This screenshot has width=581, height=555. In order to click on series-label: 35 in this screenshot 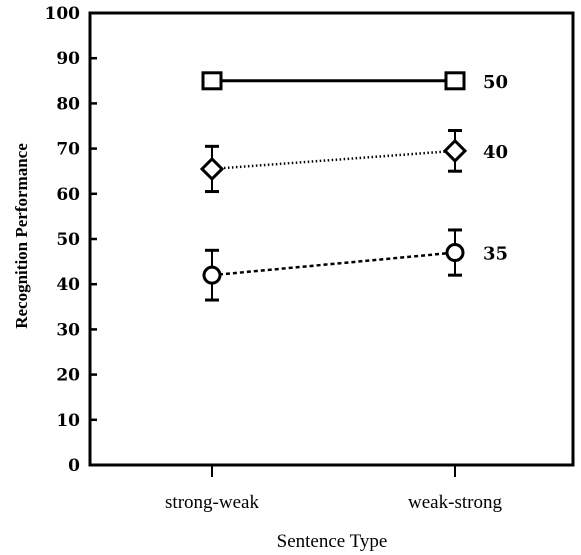, I will do `click(495, 254)`.